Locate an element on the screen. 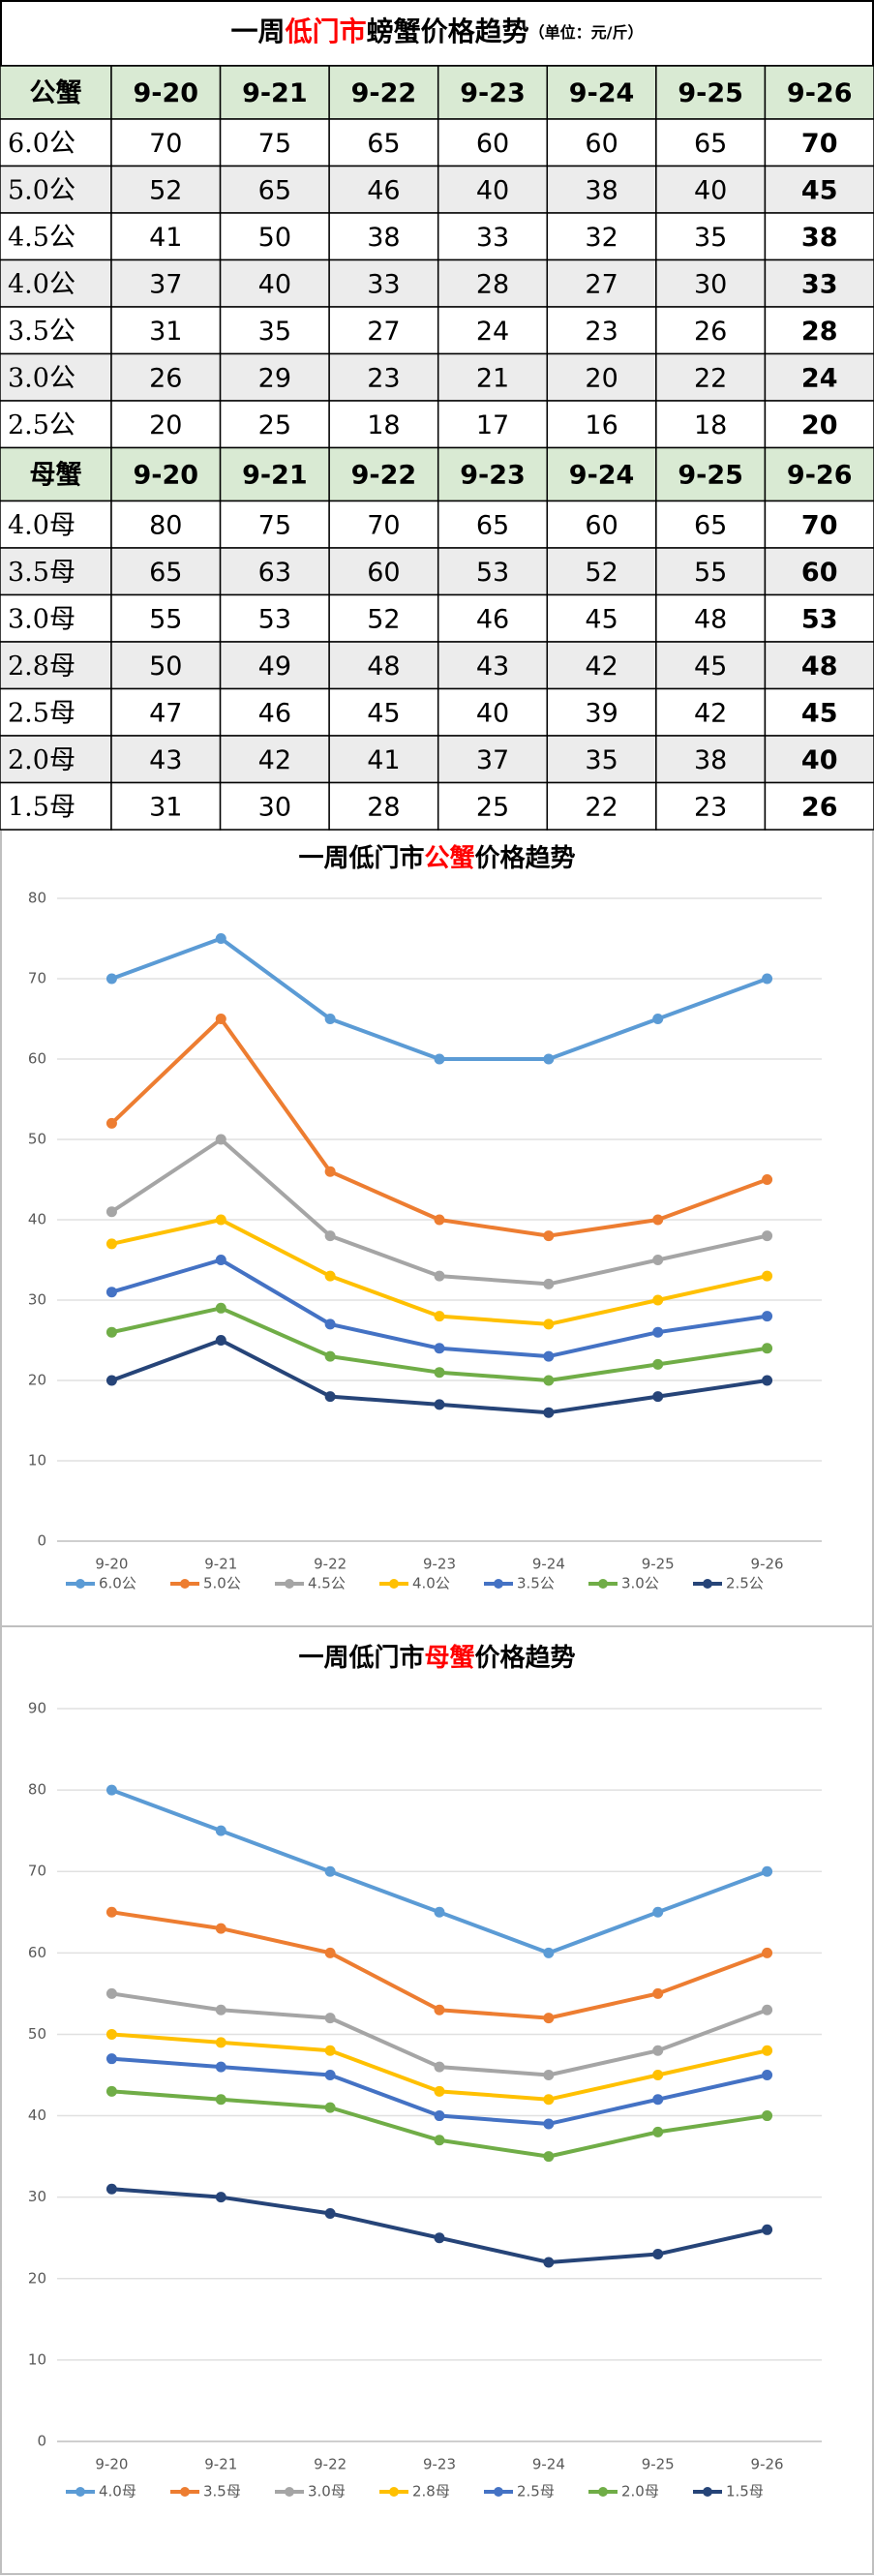 The width and height of the screenshot is (874, 2576). cell-text: 20 is located at coordinates (819, 425).